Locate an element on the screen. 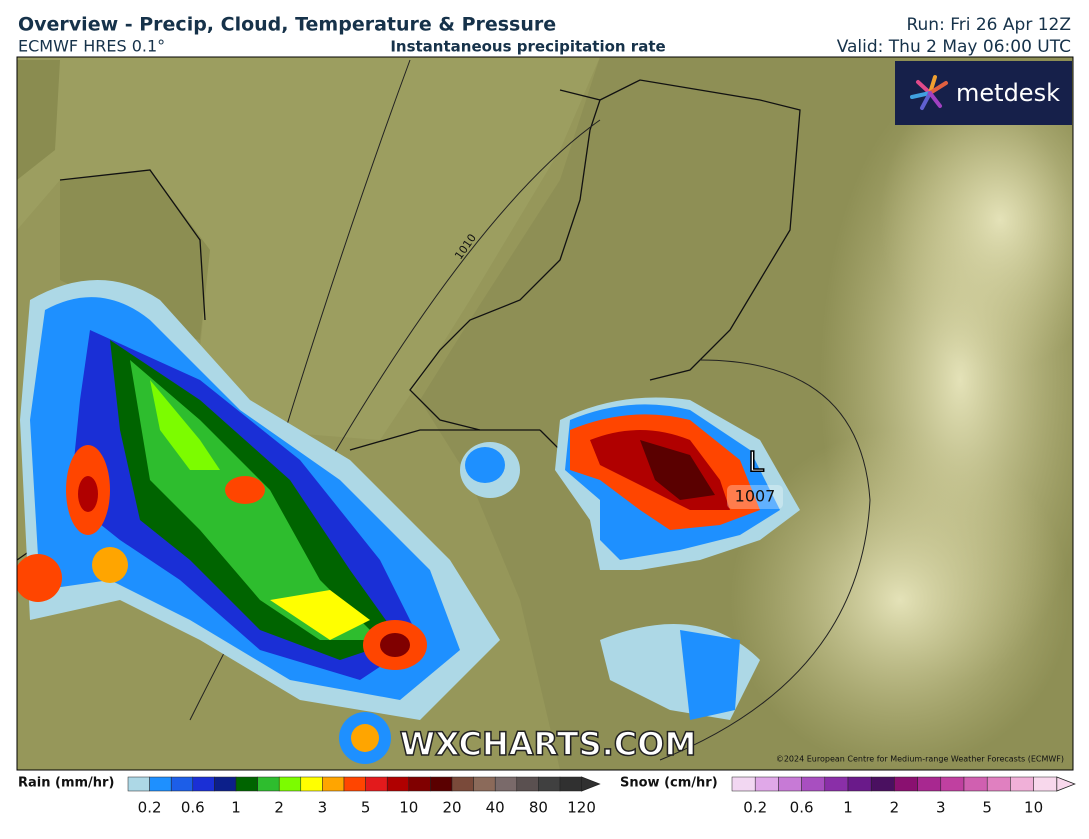 The width and height of the screenshot is (1089, 839). rain-tick-label: 0.6 is located at coordinates (193, 808).